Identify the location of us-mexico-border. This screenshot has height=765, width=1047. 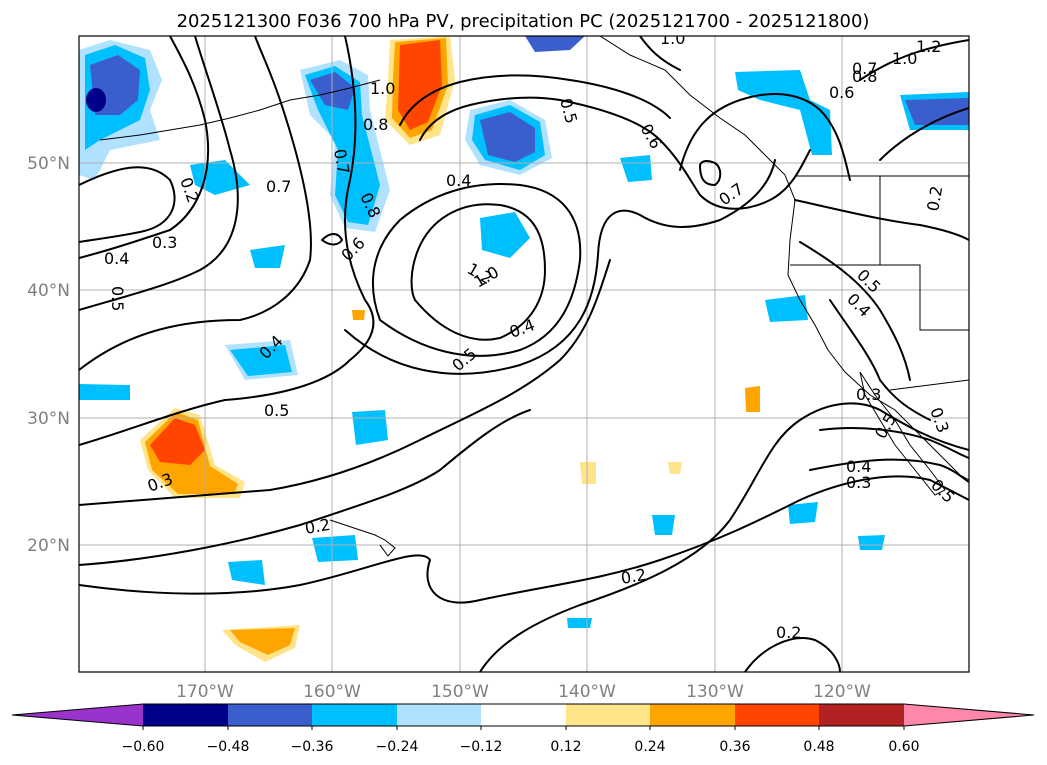
(929, 385).